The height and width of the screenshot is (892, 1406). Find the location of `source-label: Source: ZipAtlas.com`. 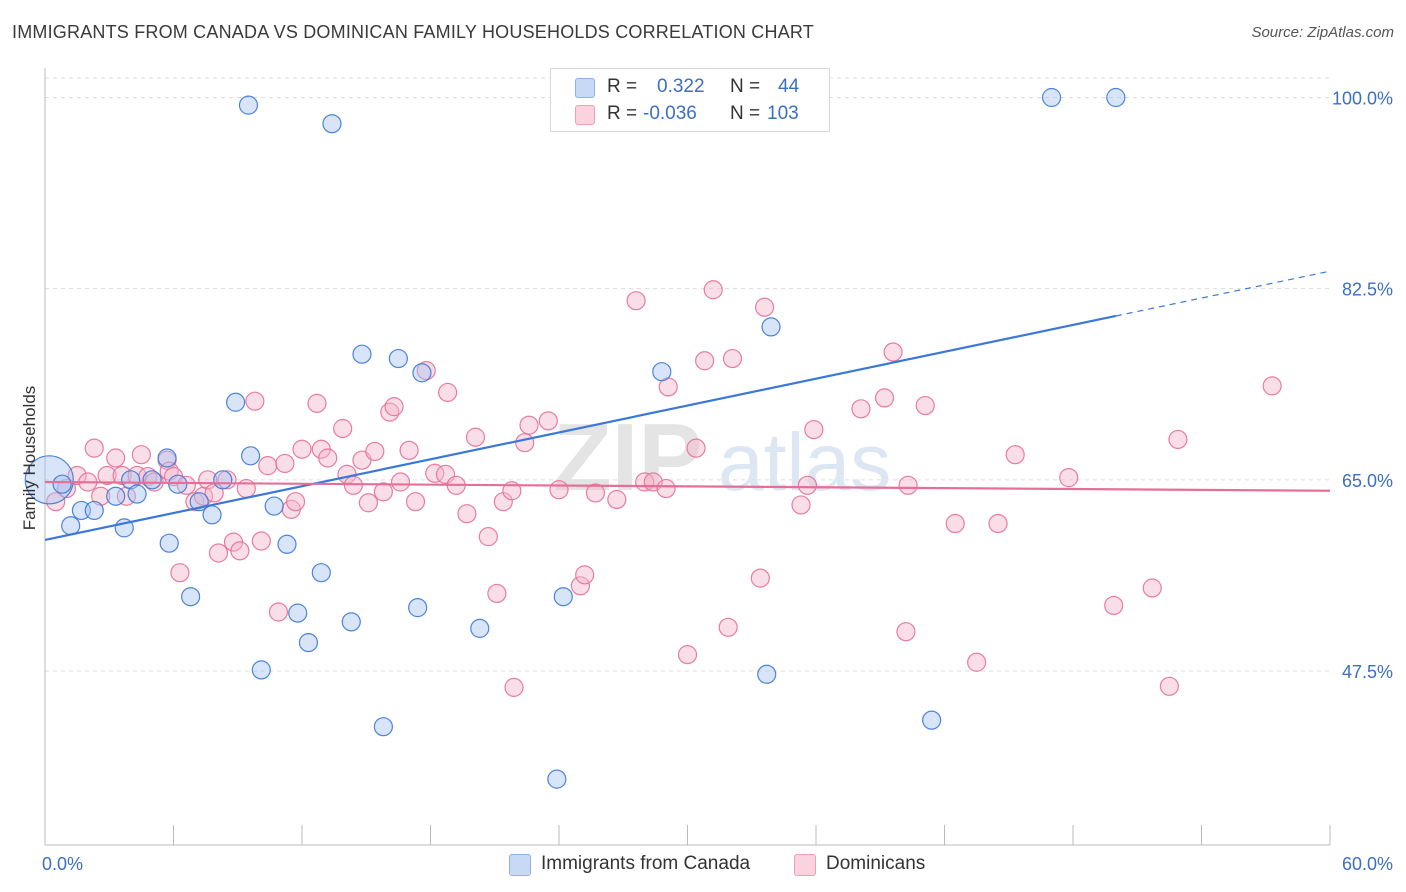

source-label: Source: ZipAtlas.com is located at coordinates (1322, 32).